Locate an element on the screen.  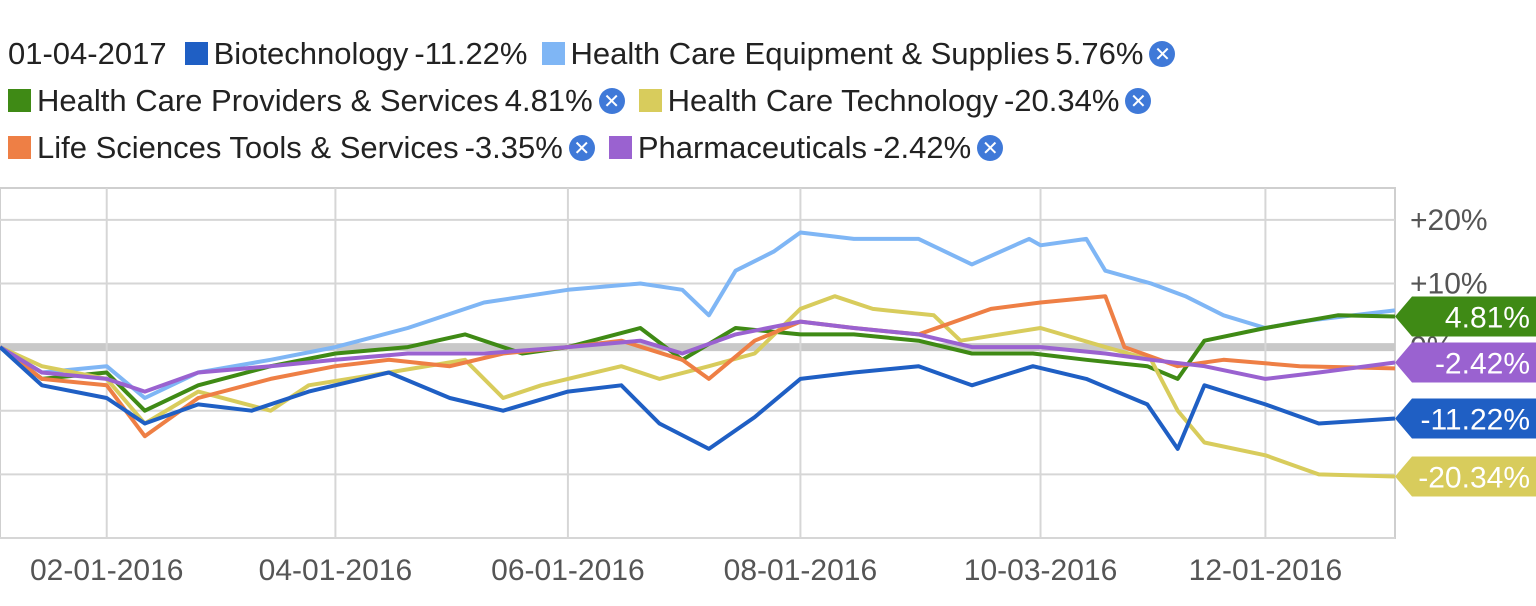
legend-label: Health Care Equipment & Supplies is located at coordinates (810, 53).